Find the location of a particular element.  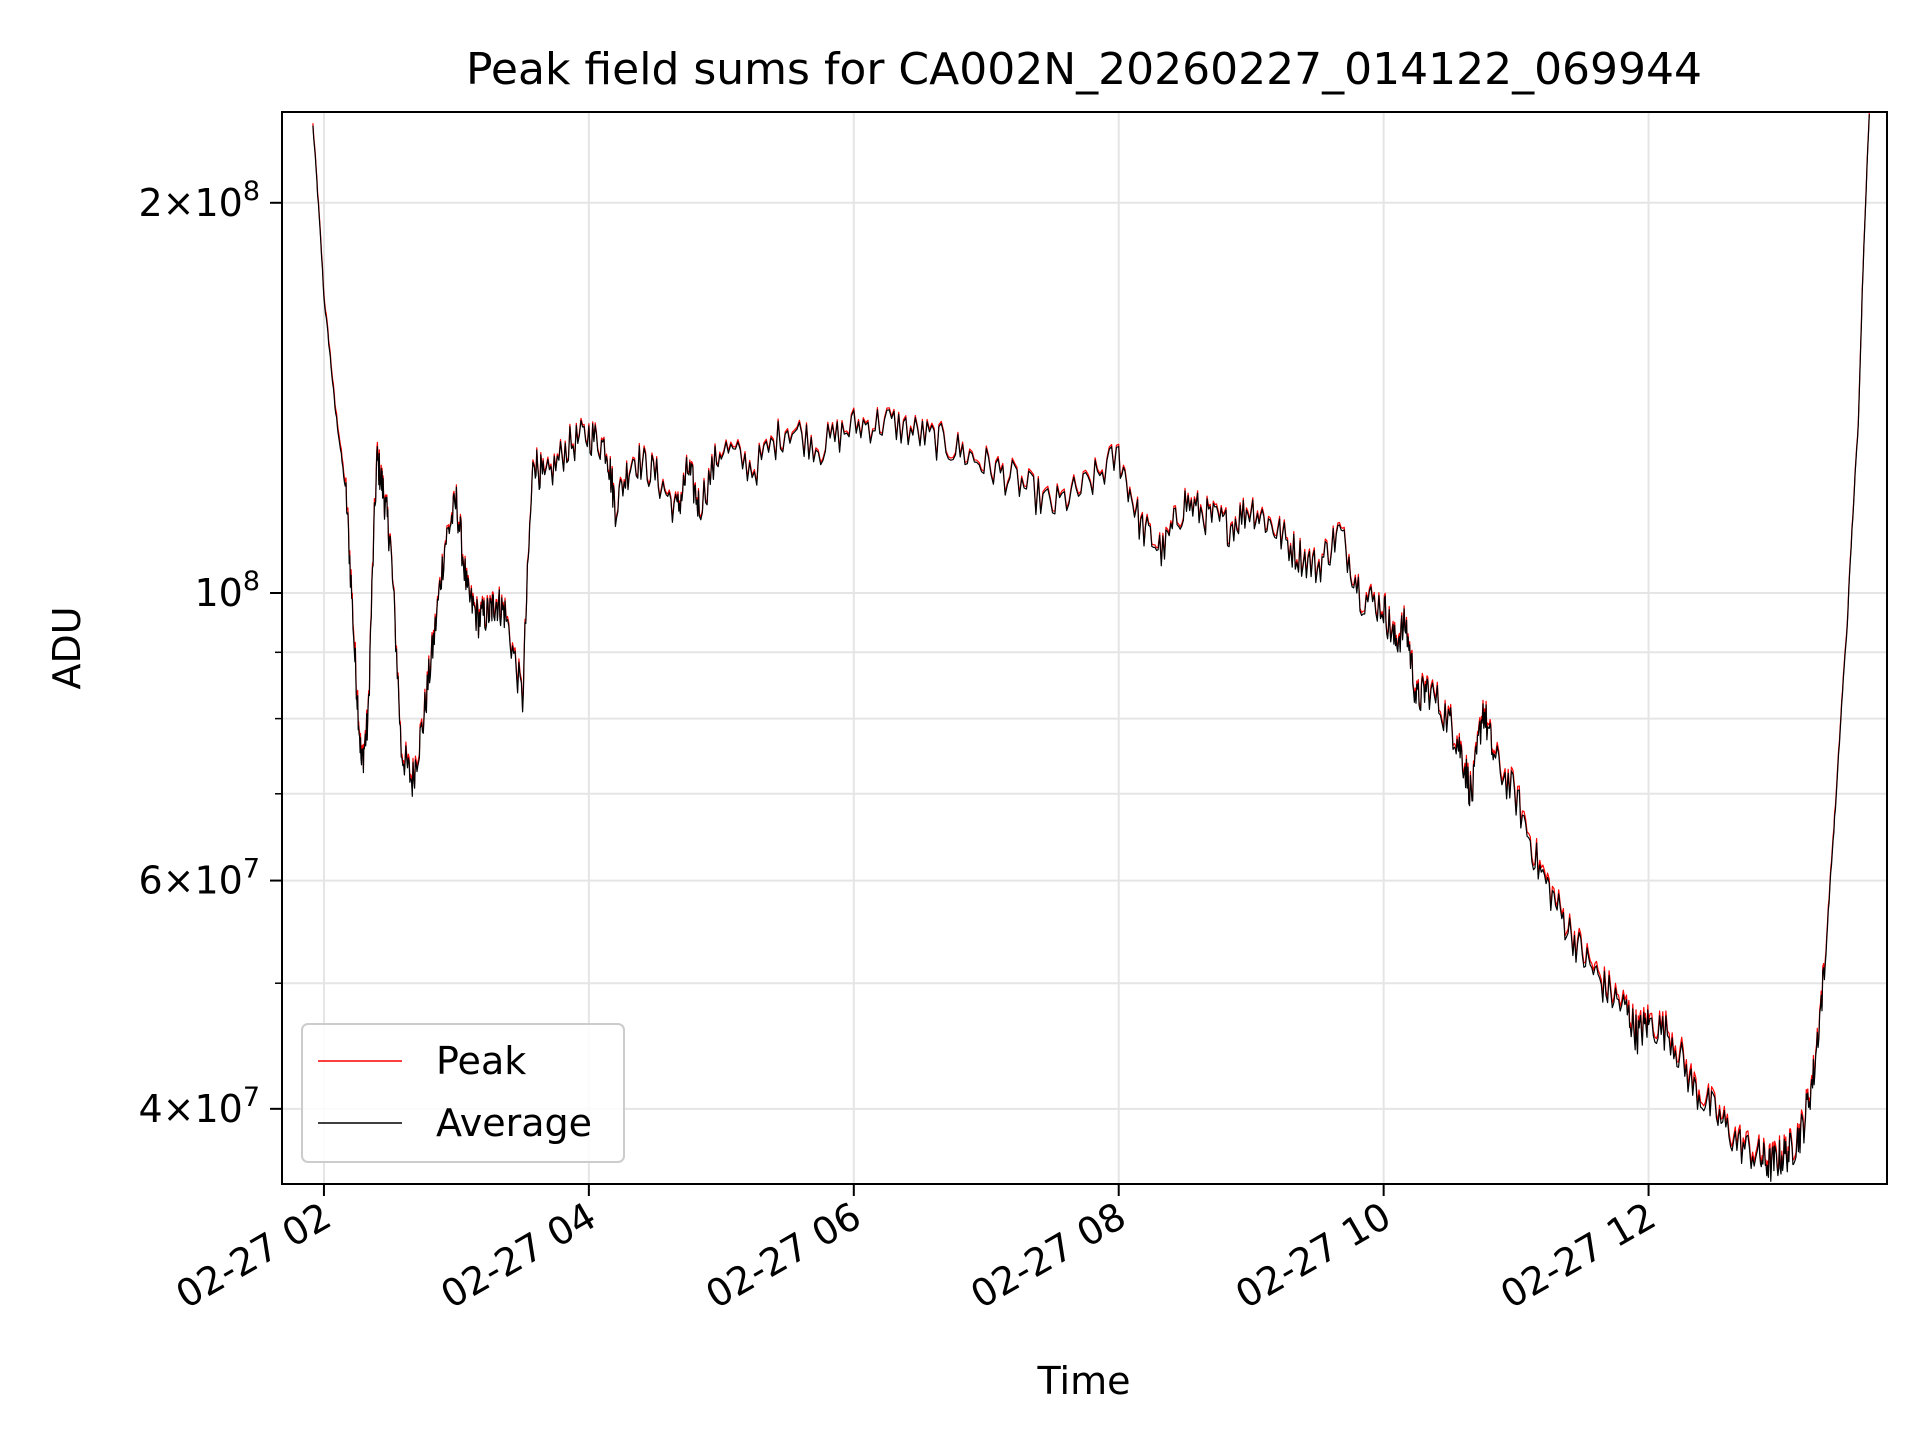

y-tick-label: 2×108 is located at coordinates (199, 200).